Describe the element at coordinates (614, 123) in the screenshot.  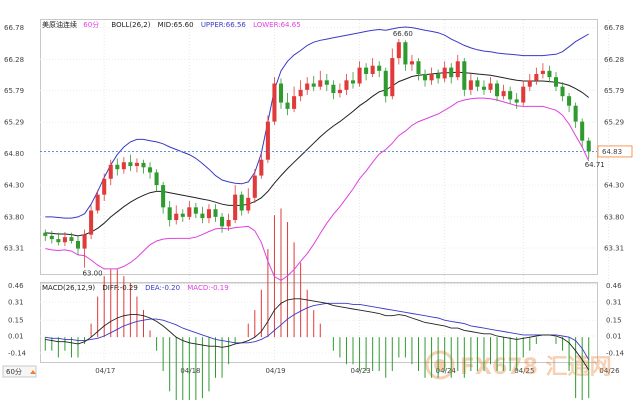
I see `price-tick-right: 65.29` at that location.